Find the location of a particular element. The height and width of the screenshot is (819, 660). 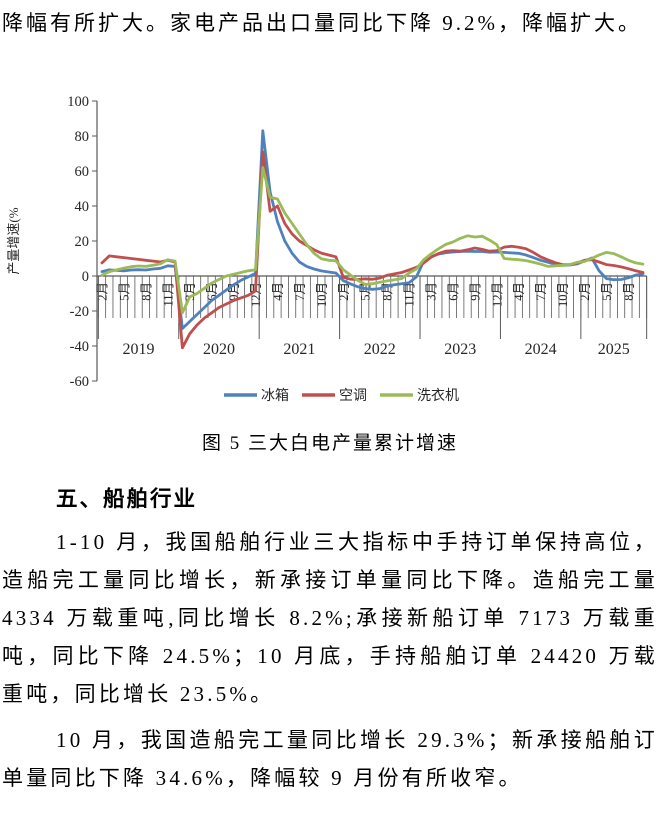

svg-text: 0 is located at coordinates (85, 277).